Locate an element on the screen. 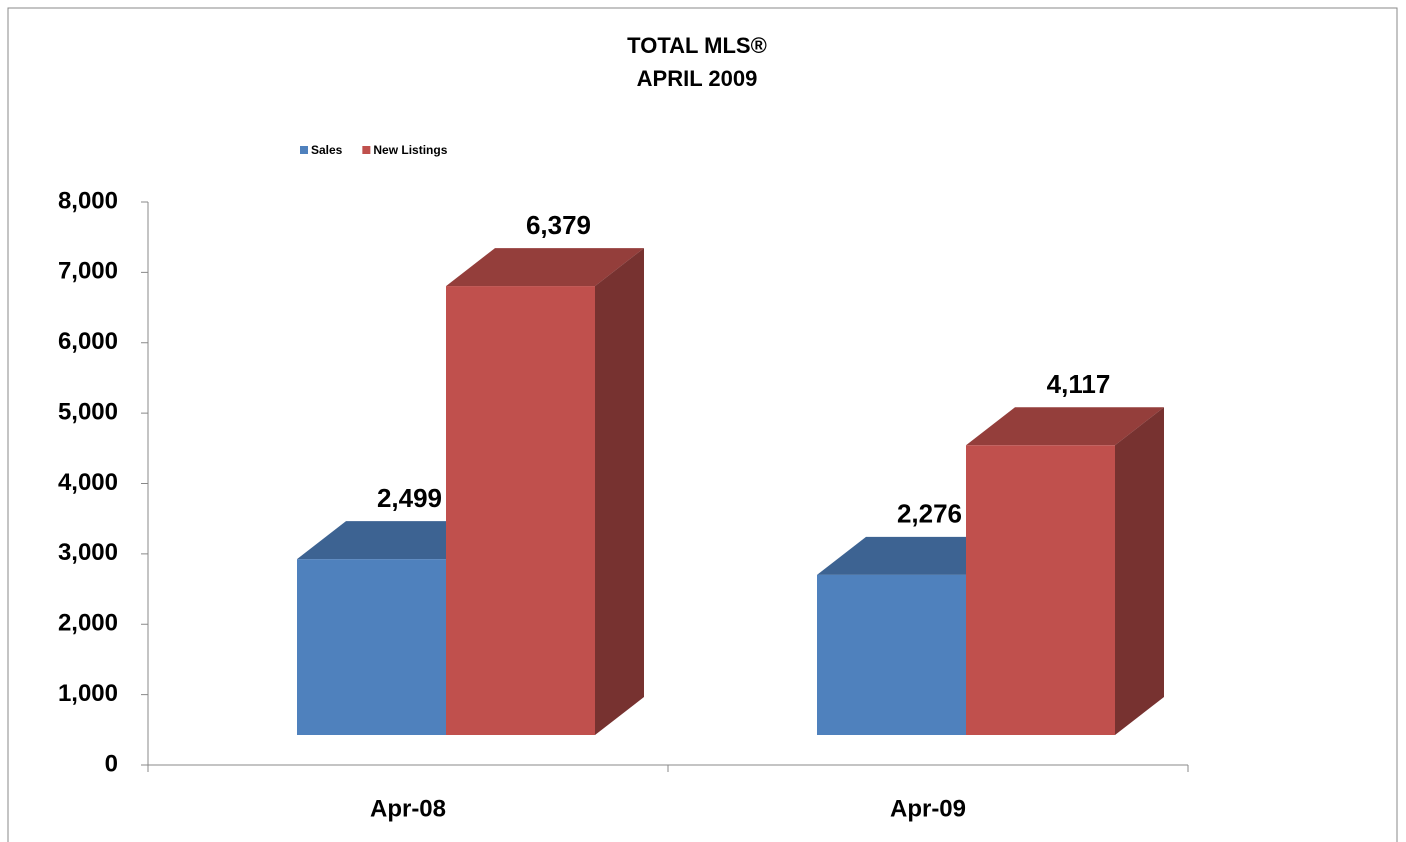  data-label: 2,276 is located at coordinates (929, 514).